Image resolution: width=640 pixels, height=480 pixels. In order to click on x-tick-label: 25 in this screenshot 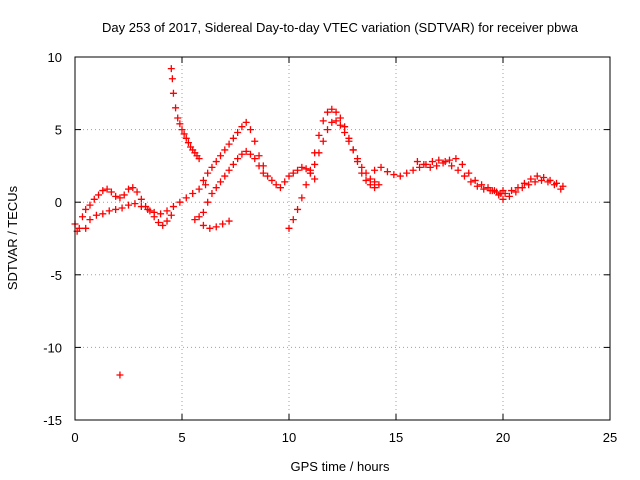, I will do `click(610, 437)`.